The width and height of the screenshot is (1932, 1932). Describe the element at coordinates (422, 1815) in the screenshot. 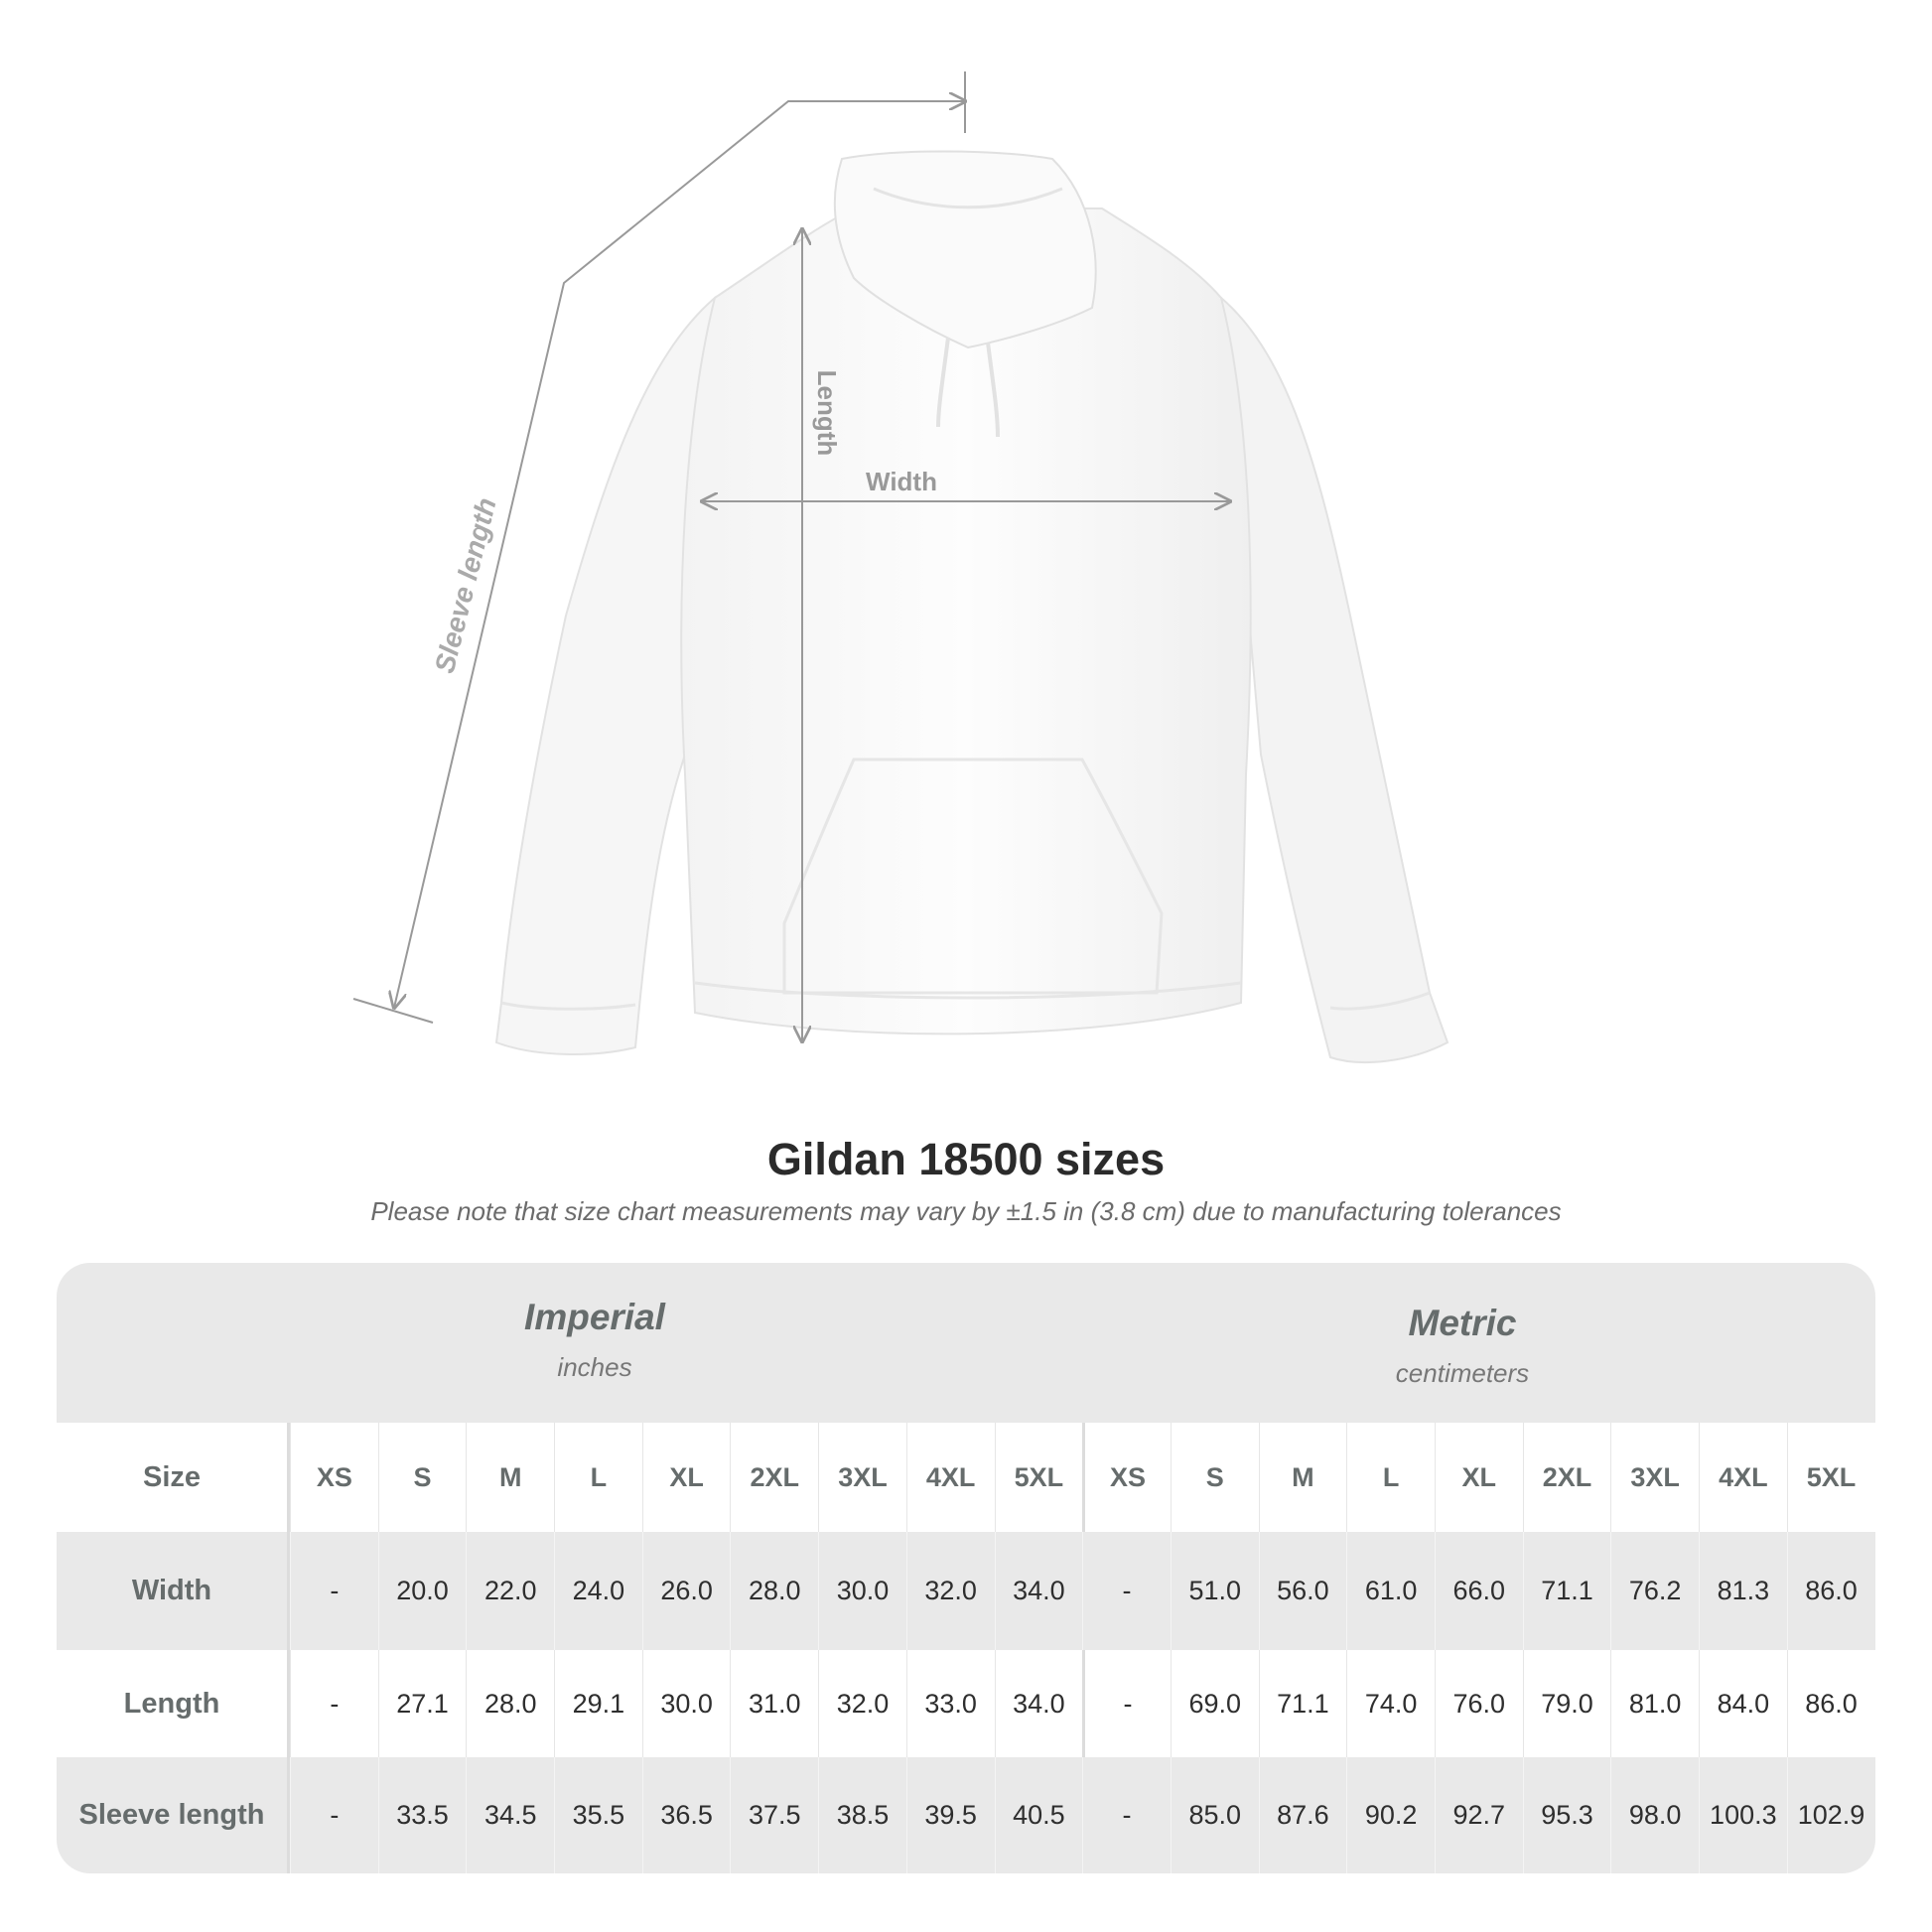

I see `value-cell-imperial: 33.5` at that location.